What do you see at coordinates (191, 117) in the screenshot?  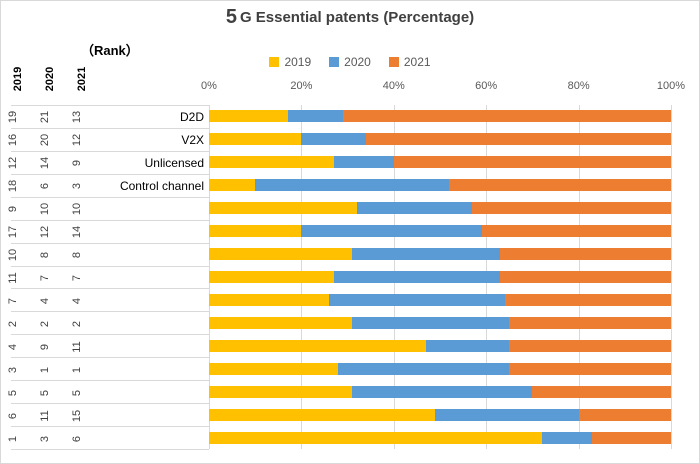 I see `category-label: D2D` at bounding box center [191, 117].